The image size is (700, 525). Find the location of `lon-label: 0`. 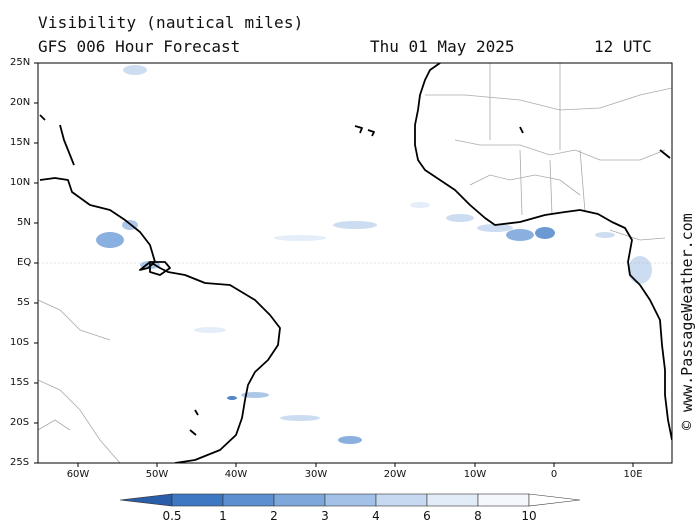

lon-label: 0 is located at coordinates (554, 474).